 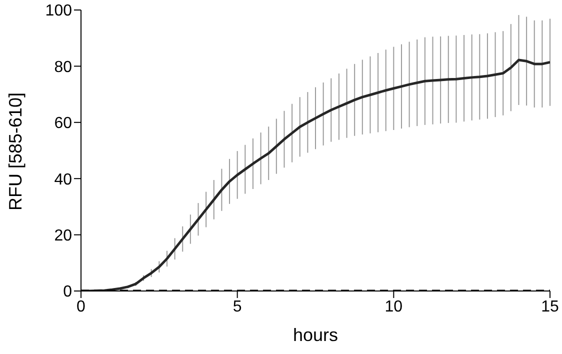 I want to click on y-tick-label: 100, so click(x=58, y=11).